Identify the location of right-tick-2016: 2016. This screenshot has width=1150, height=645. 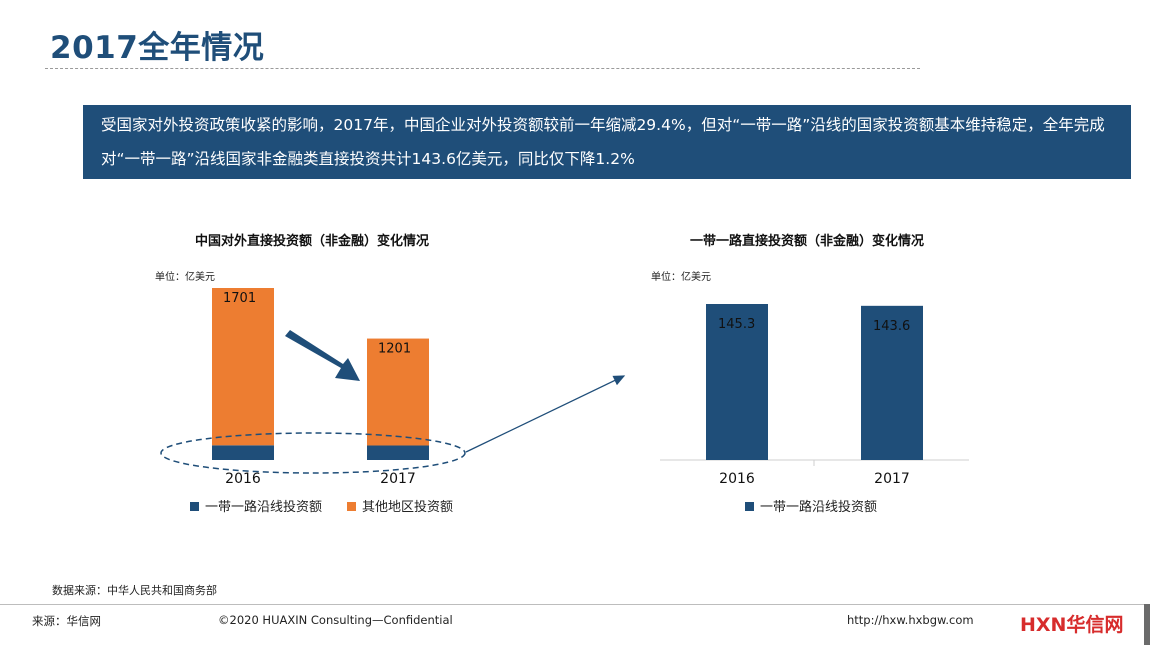
(737, 479).